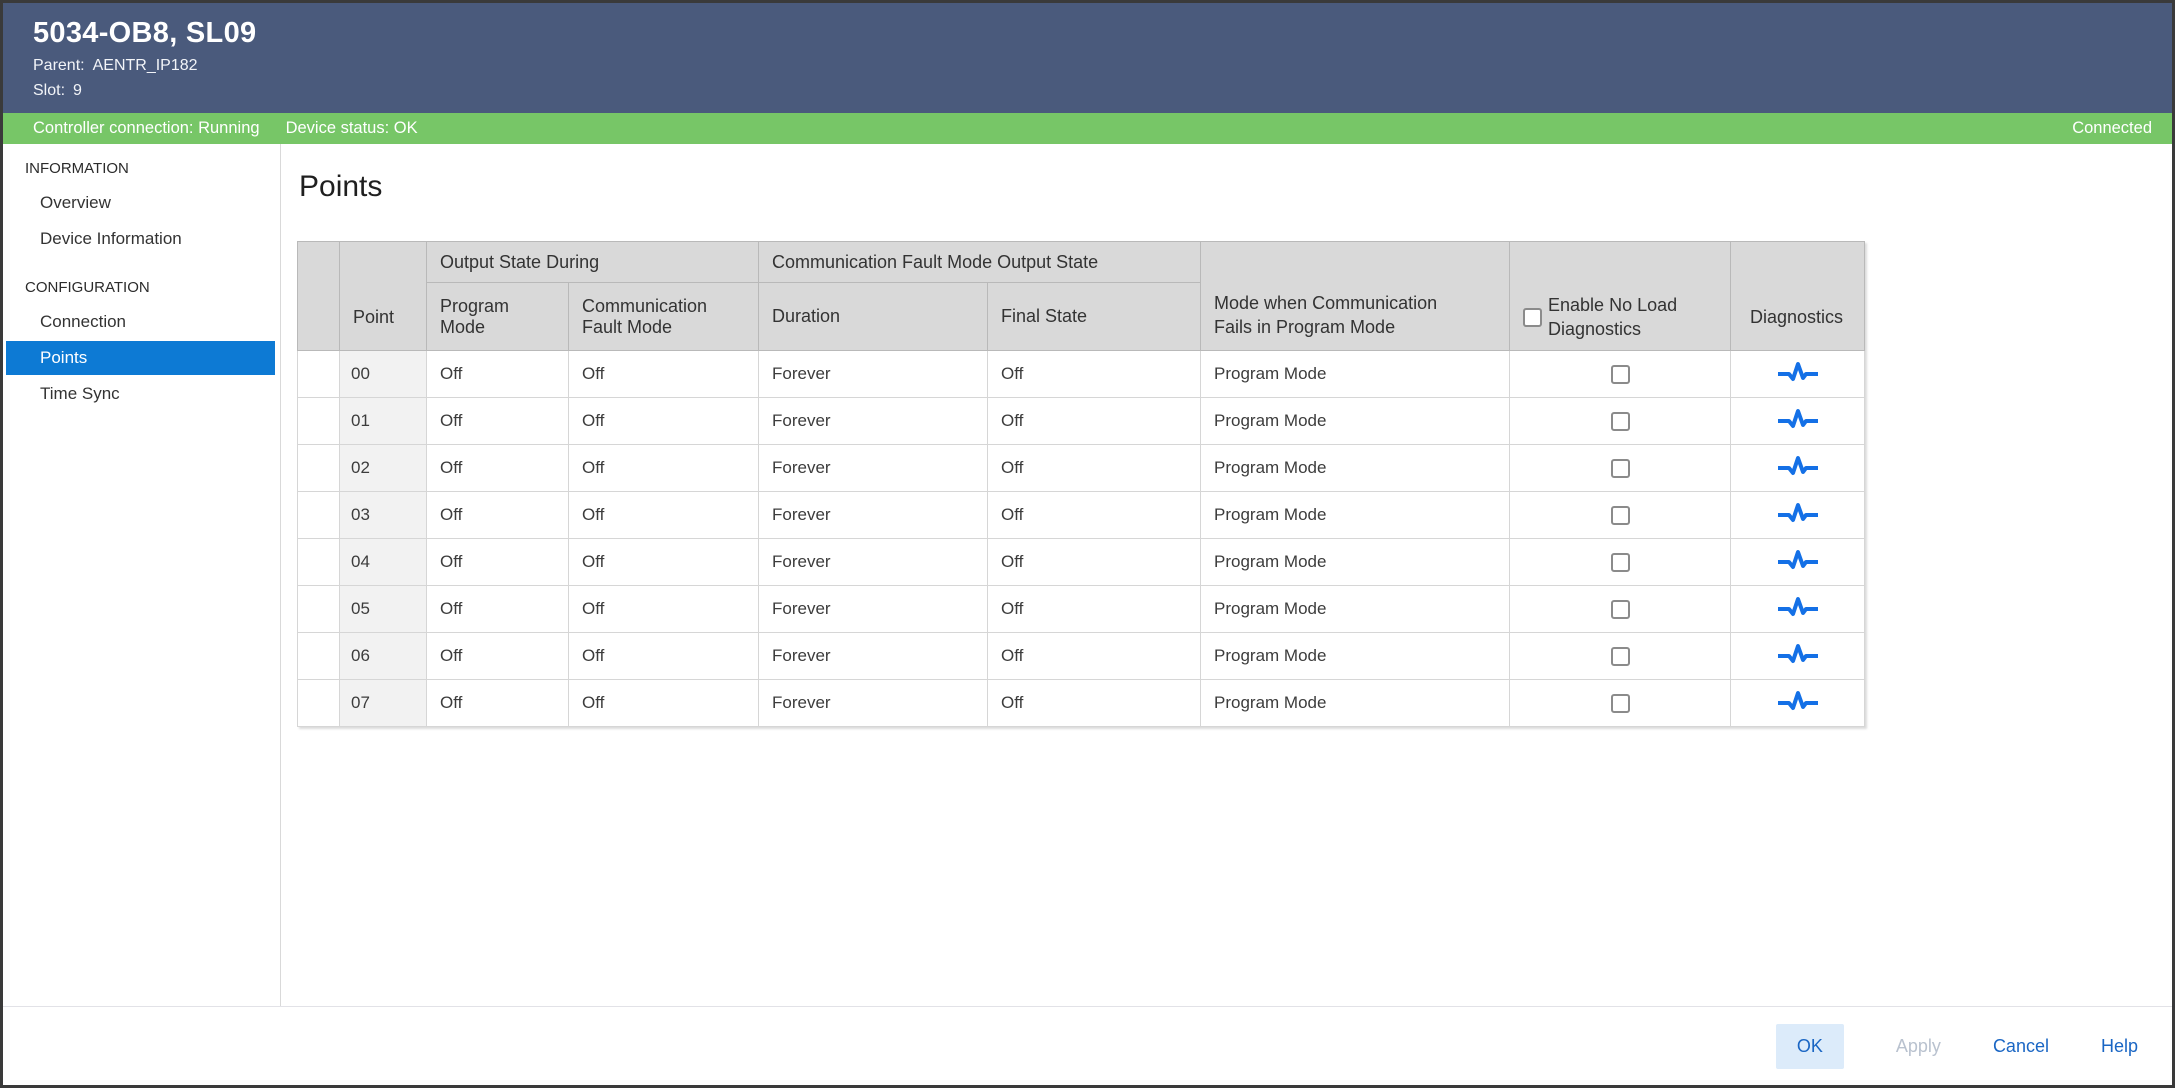  Describe the element at coordinates (83, 321) in the screenshot. I see `sidebar-item-connection: Connection` at that location.